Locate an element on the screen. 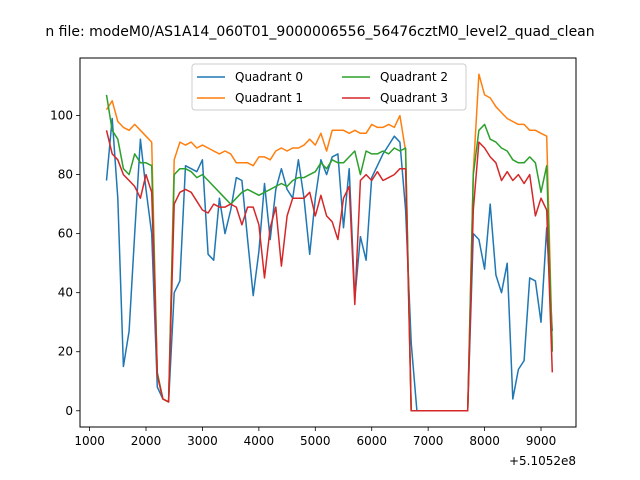  x-tick-label: 7000 is located at coordinates (428, 441).